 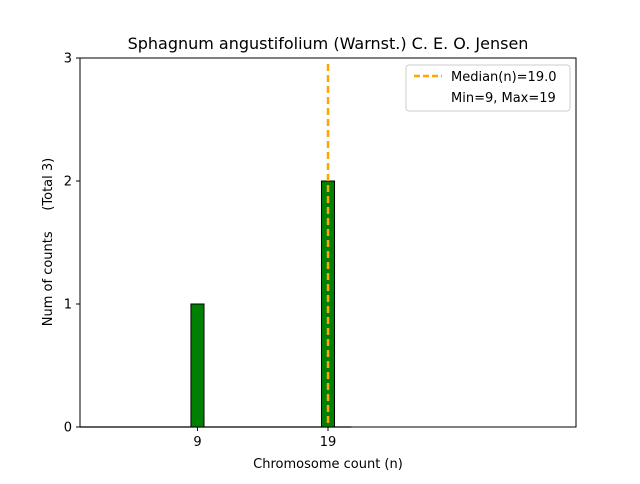 I want to click on y-tick-label: 2, so click(x=68, y=182).